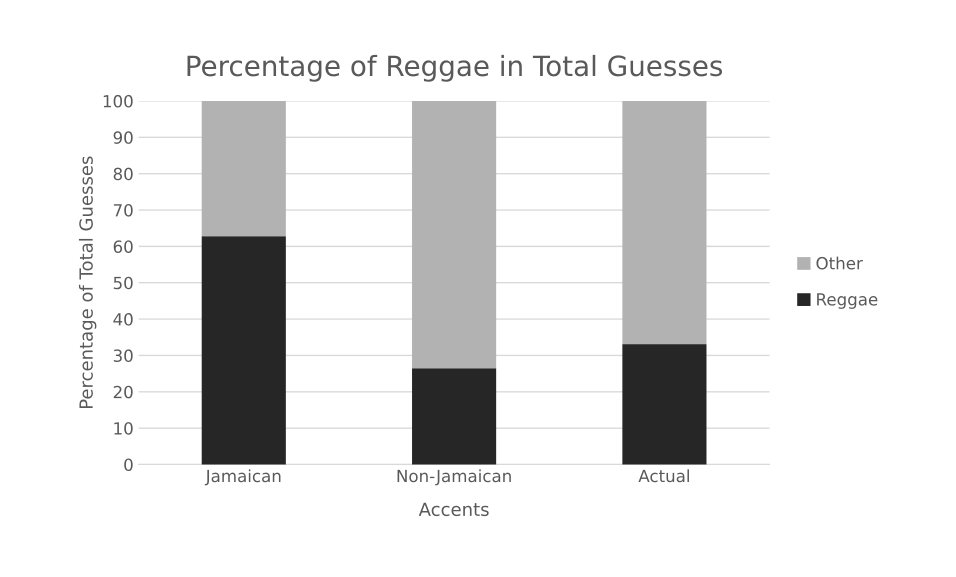  What do you see at coordinates (663, 475) in the screenshot?
I see `x-tick-label: Actual` at bounding box center [663, 475].